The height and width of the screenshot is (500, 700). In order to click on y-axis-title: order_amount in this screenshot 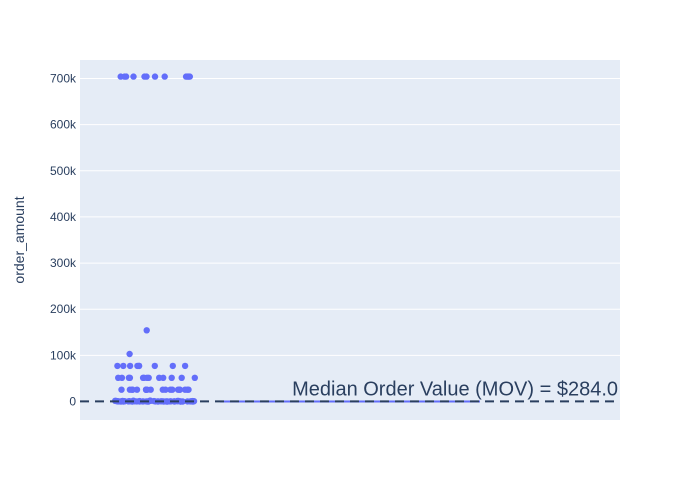, I will do `click(19, 239)`.